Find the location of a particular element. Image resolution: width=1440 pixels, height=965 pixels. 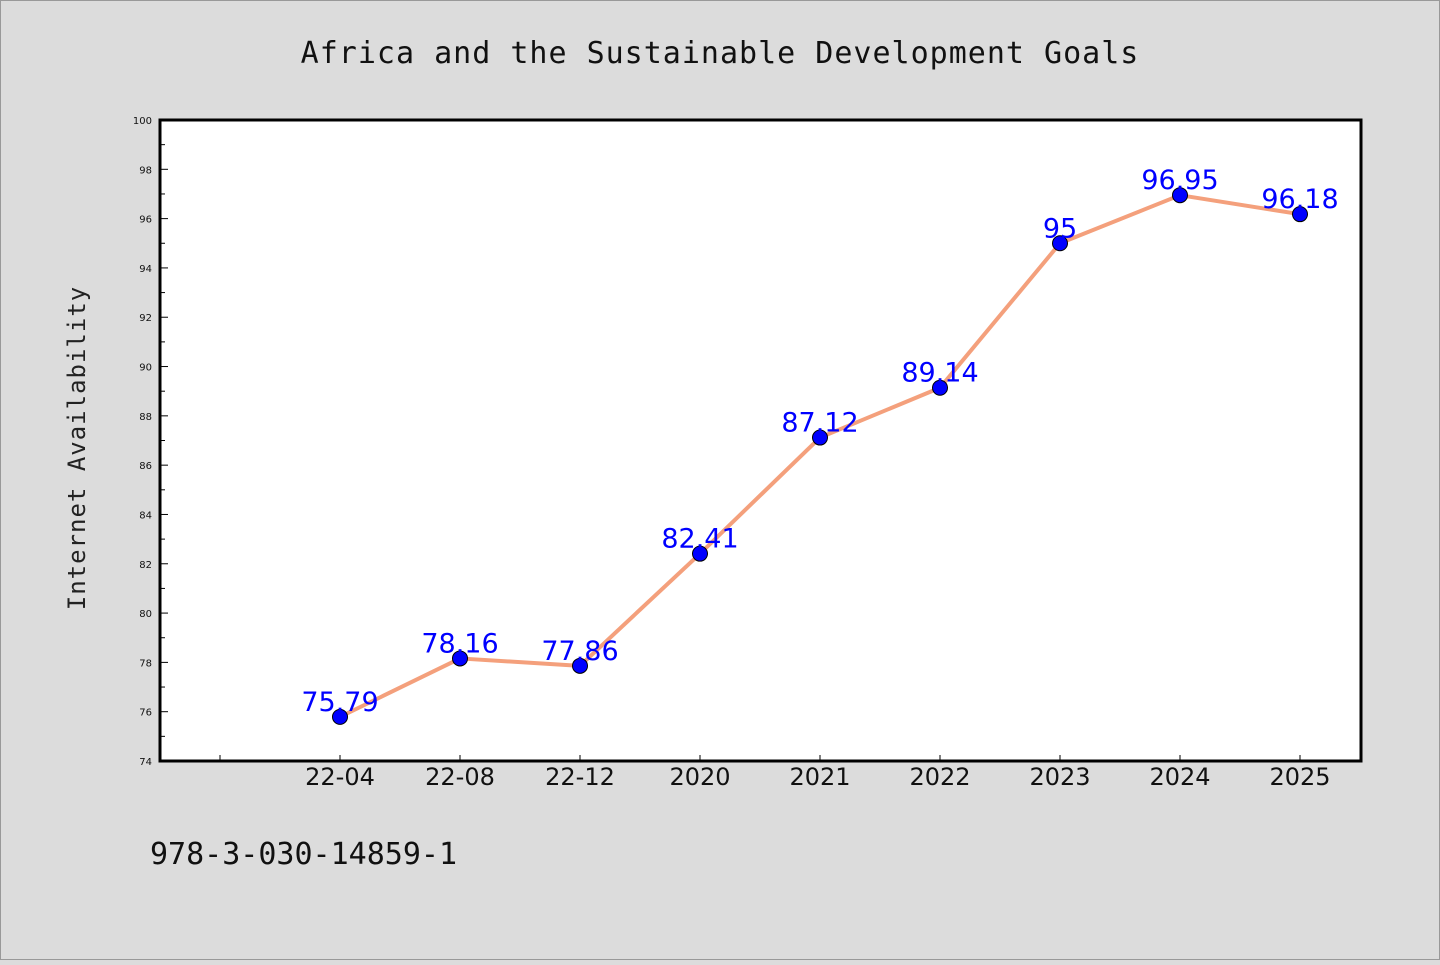

data-label: 87.12 is located at coordinates (819, 423).